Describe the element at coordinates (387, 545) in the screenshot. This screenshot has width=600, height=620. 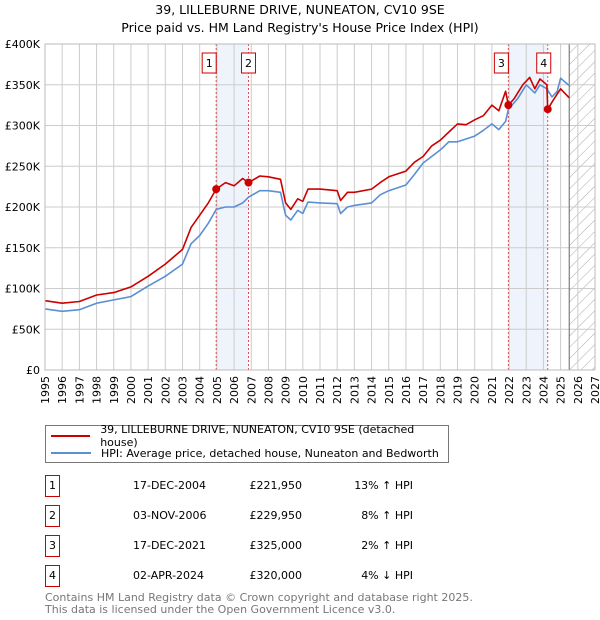
I see `sale-hpi-diff: 2% ↑ HPI` at that location.